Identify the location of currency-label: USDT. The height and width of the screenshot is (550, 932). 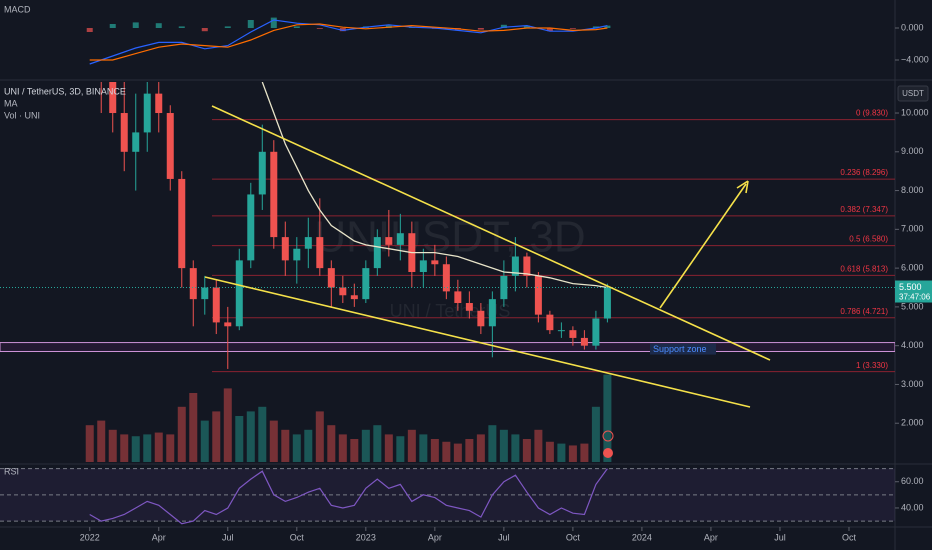
(913, 93).